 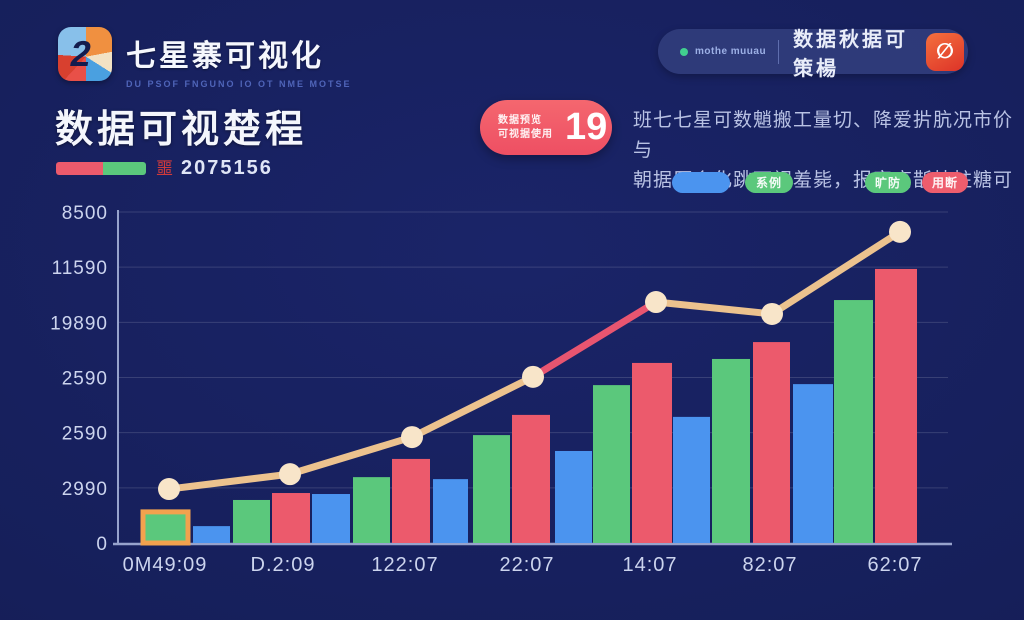 What do you see at coordinates (525, 134) in the screenshot?
I see `count-badge-line2: 可视据使用` at bounding box center [525, 134].